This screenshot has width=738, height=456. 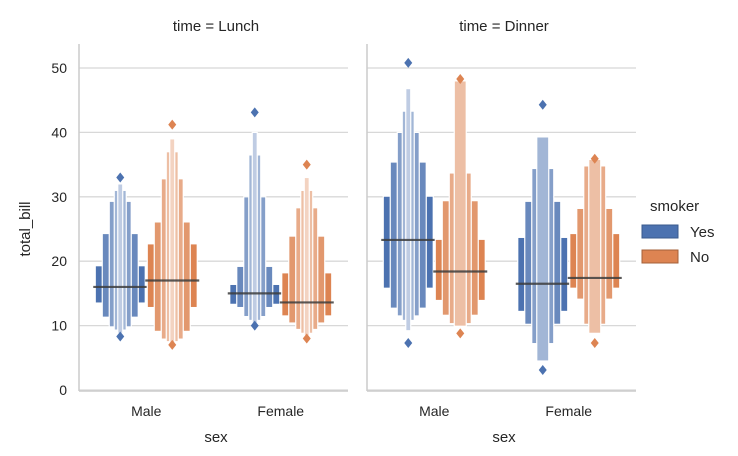 What do you see at coordinates (59, 261) in the screenshot?
I see `y-tick-label: 20` at bounding box center [59, 261].